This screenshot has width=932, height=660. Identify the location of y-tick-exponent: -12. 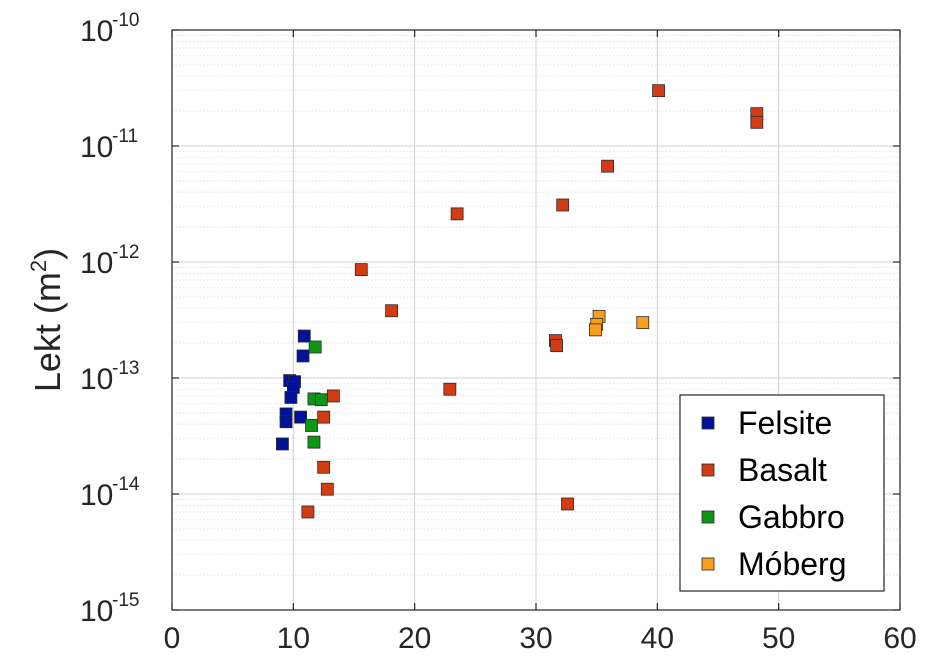
(125, 252).